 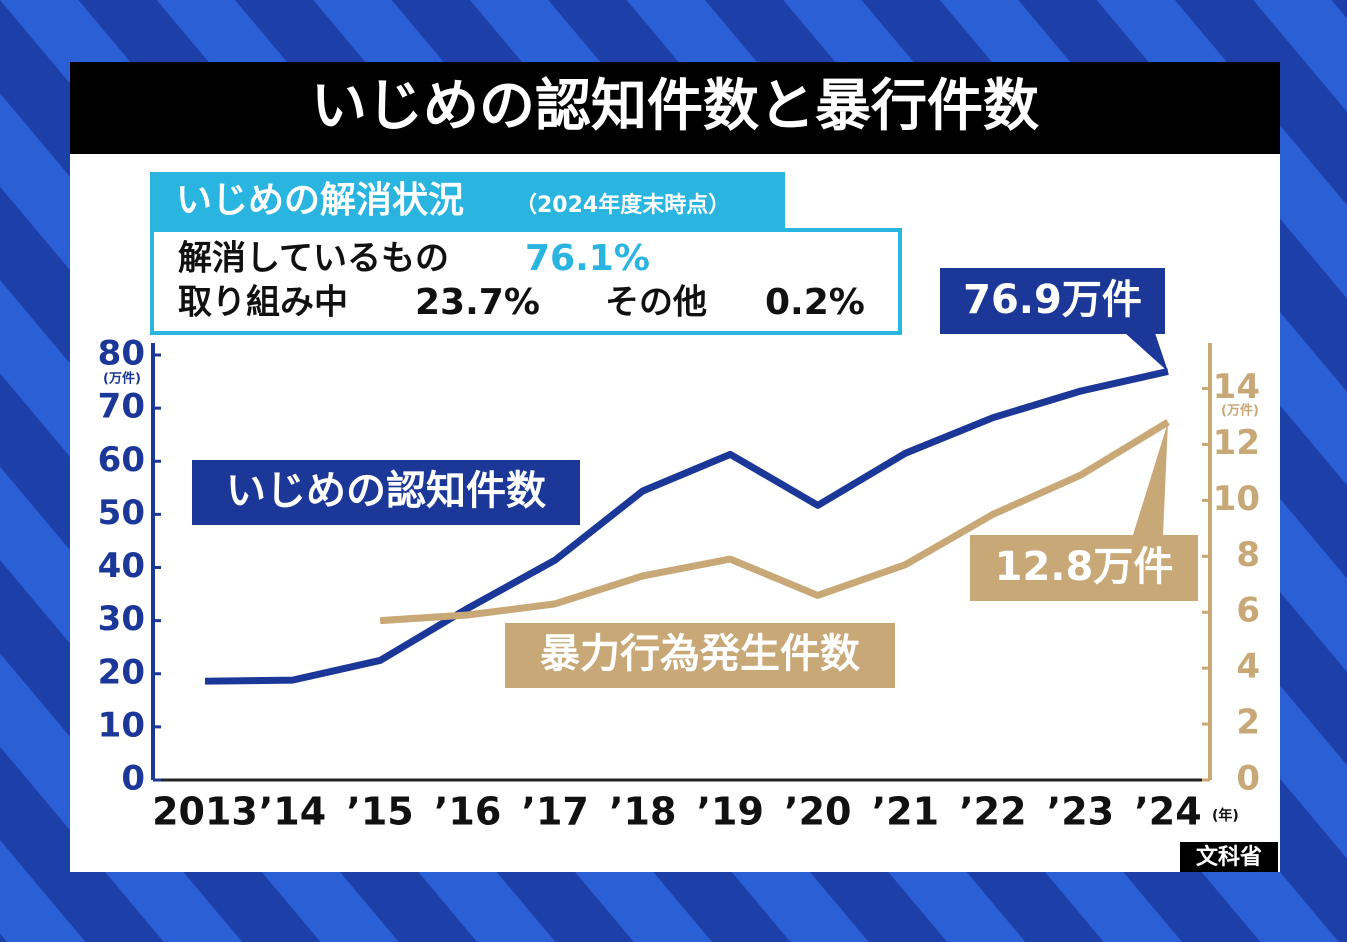 What do you see at coordinates (1225, 815) in the screenshot?
I see `x-unit: (年)` at bounding box center [1225, 815].